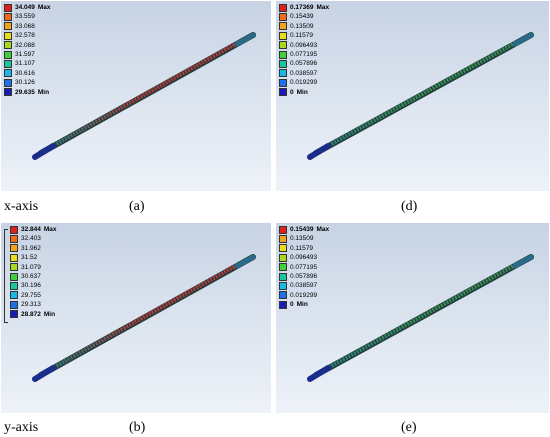  What do you see at coordinates (25, 26) in the screenshot?
I see `legend-value: 33.068` at bounding box center [25, 26].